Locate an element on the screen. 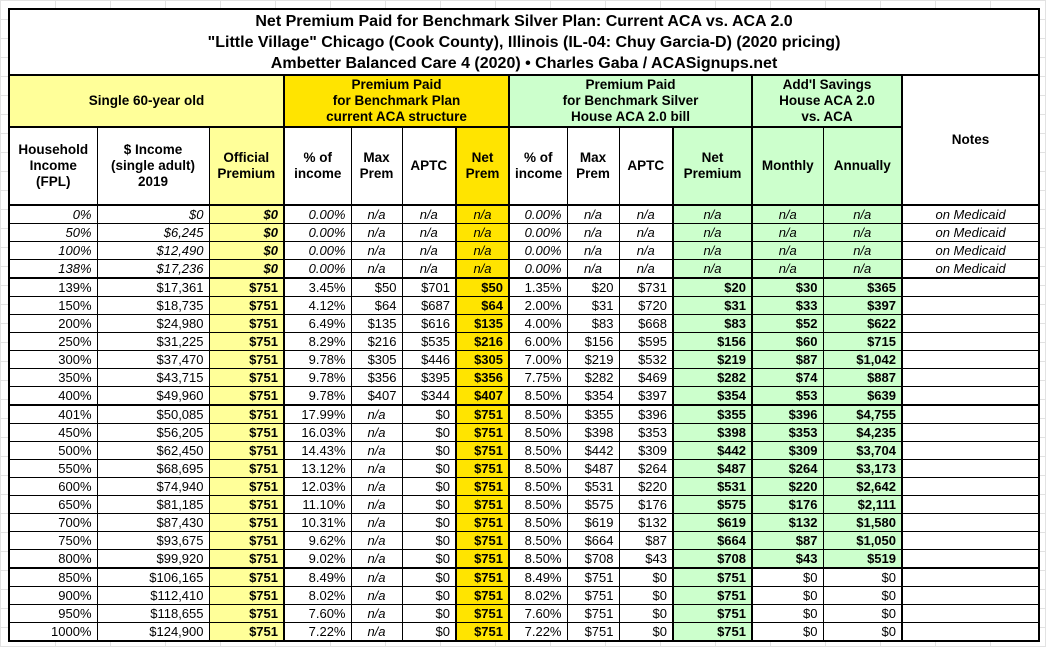 Image resolution: width=1046 pixels, height=647 pixels. aca2-max-prem-cell: $751 is located at coordinates (593, 613).